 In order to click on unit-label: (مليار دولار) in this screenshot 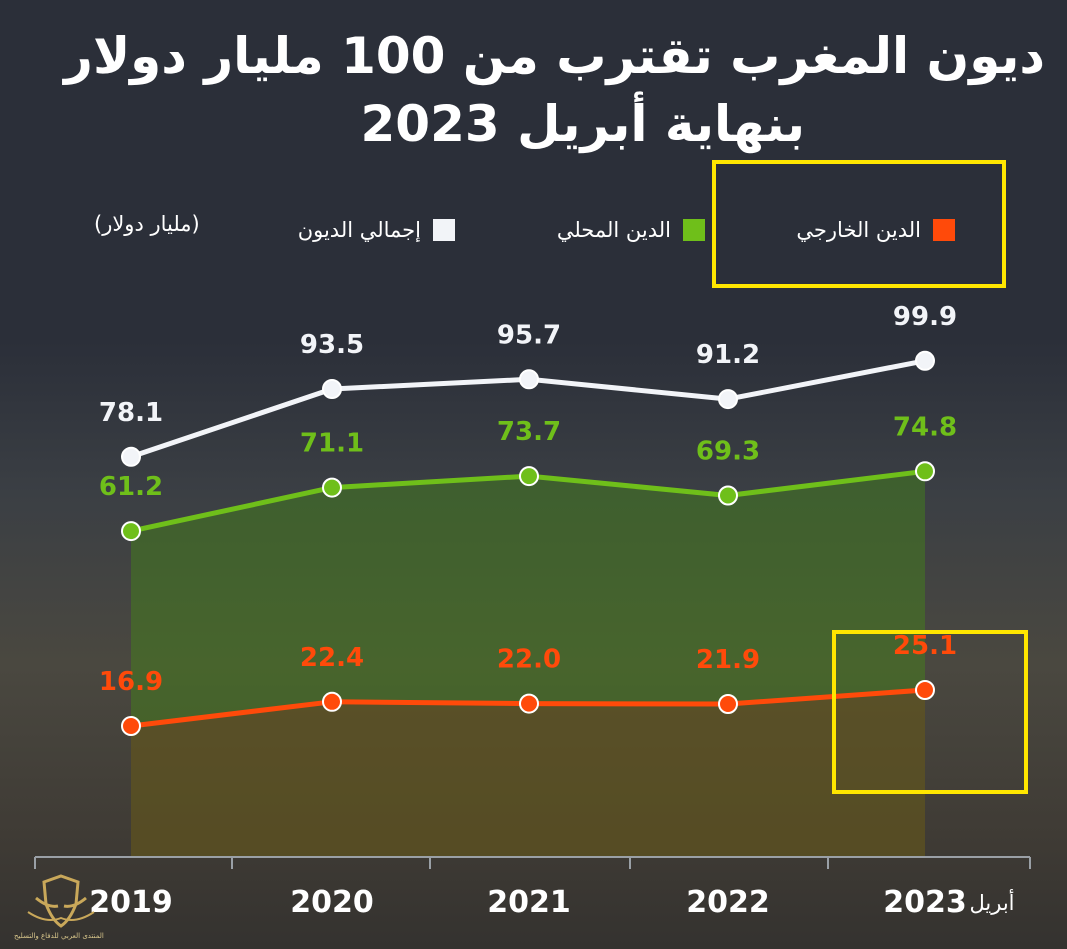, I will do `click(147, 224)`.